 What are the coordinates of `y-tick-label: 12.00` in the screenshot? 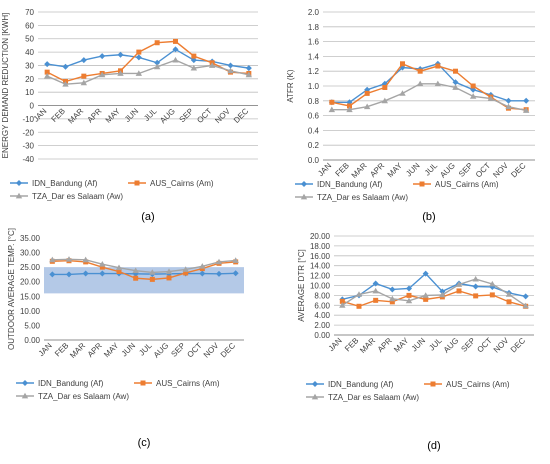 It's located at (320, 276).